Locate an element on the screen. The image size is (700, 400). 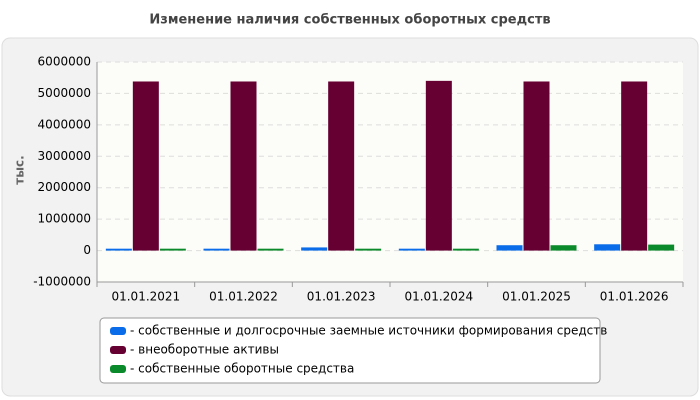
x-tick-label: 01.01.2026 is located at coordinates (634, 297).